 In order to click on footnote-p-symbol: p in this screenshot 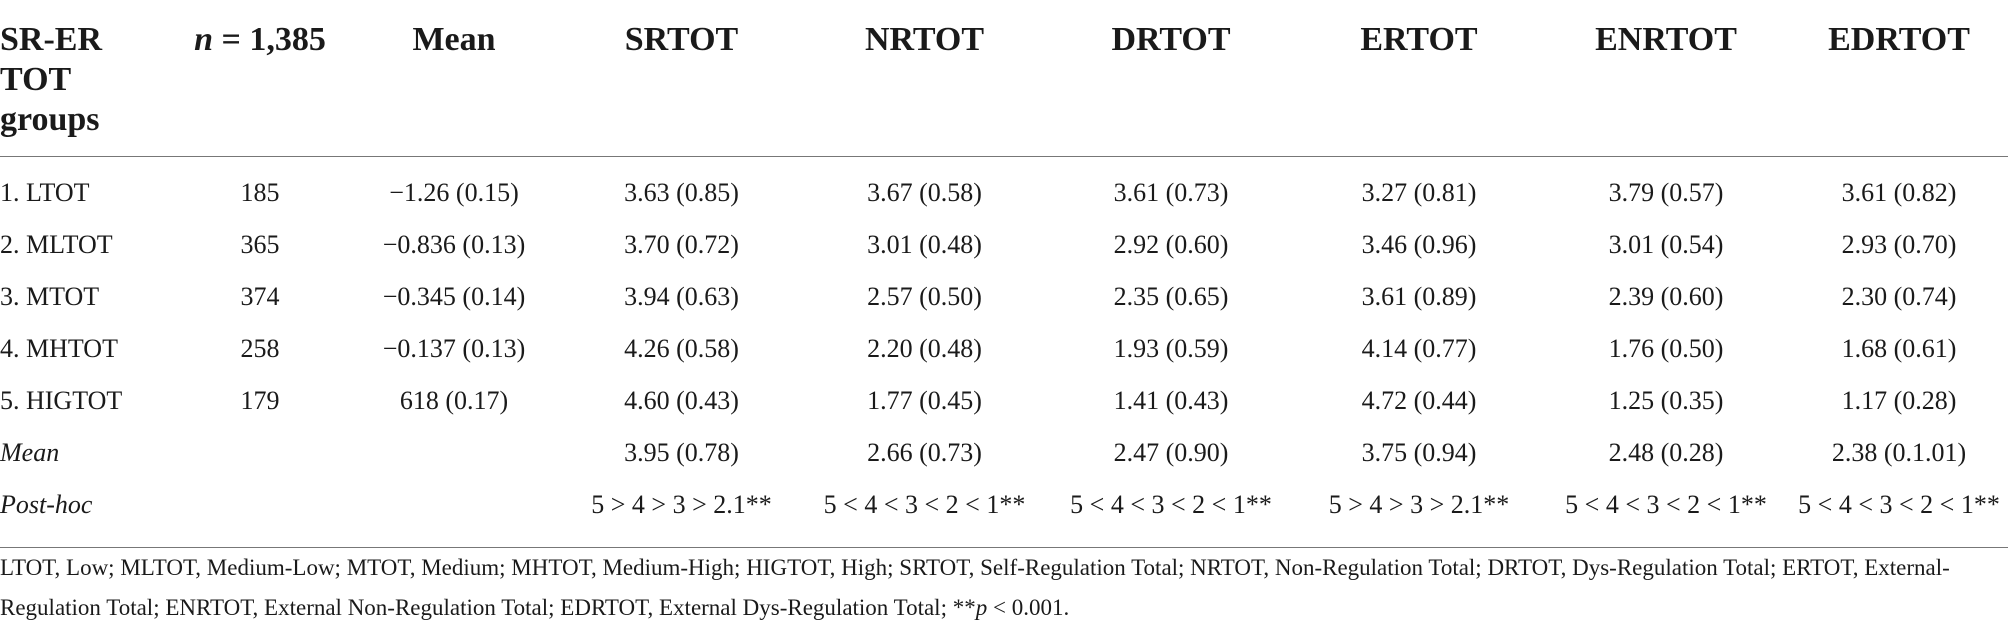, I will do `click(981, 607)`.